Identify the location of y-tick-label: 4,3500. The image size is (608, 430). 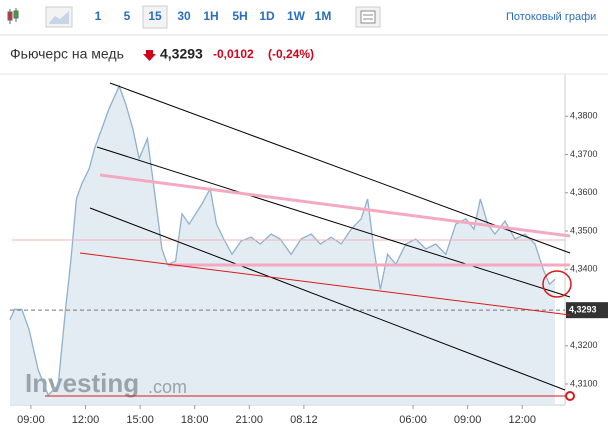
(584, 230).